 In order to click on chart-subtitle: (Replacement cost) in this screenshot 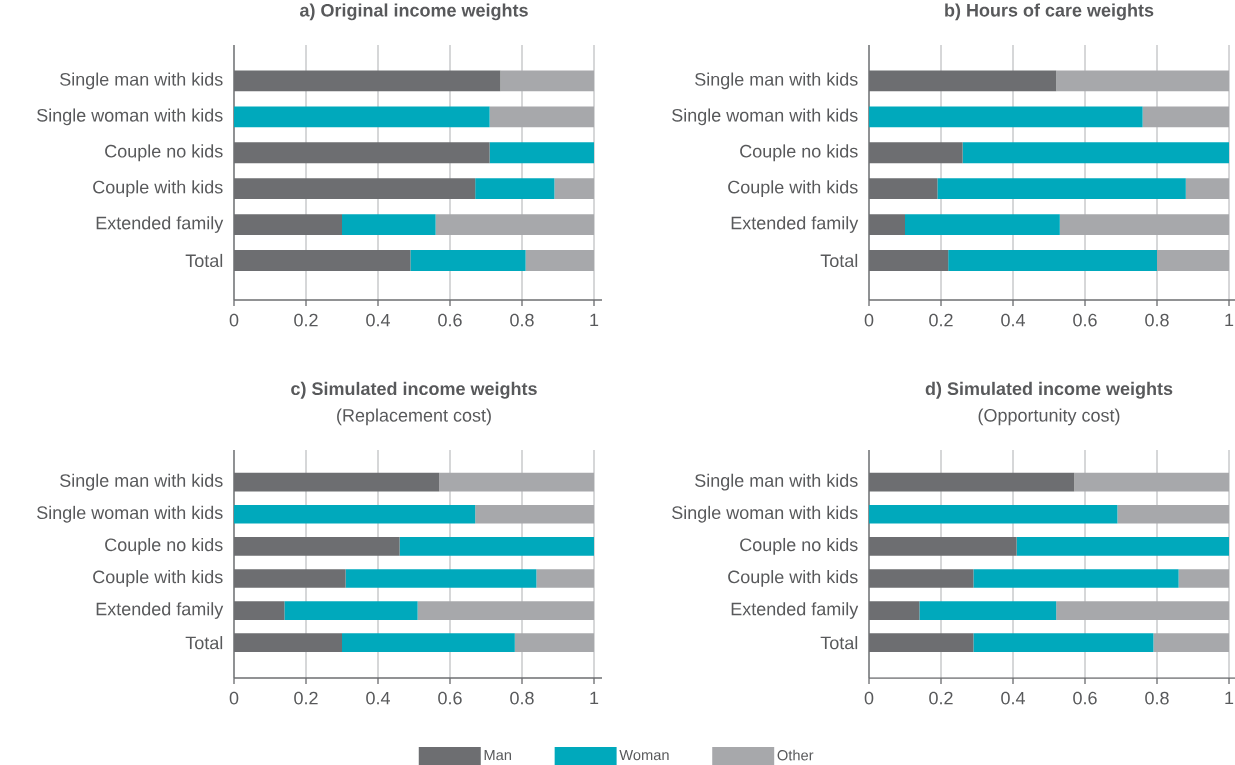, I will do `click(414, 417)`.